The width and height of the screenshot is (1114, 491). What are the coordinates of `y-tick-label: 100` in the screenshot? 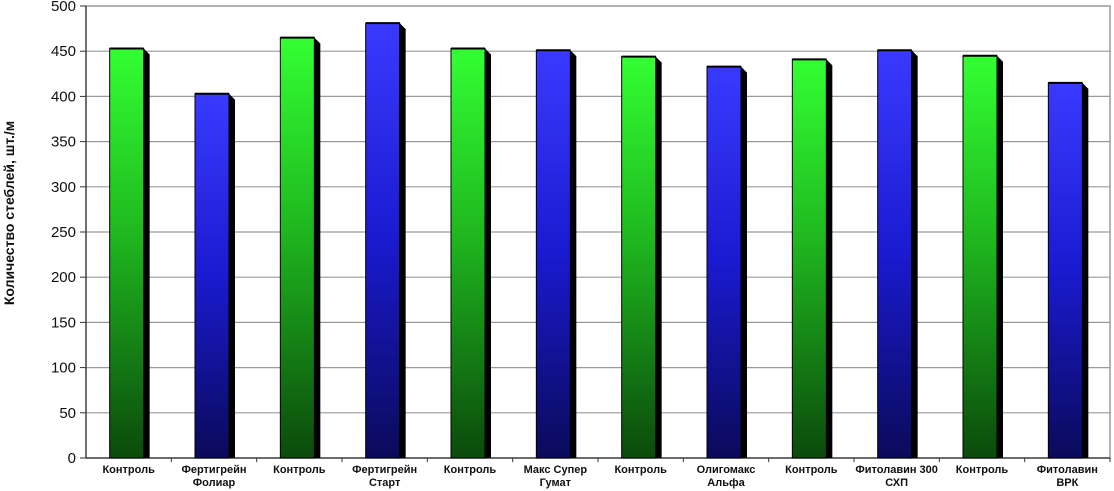 It's located at (63, 368).